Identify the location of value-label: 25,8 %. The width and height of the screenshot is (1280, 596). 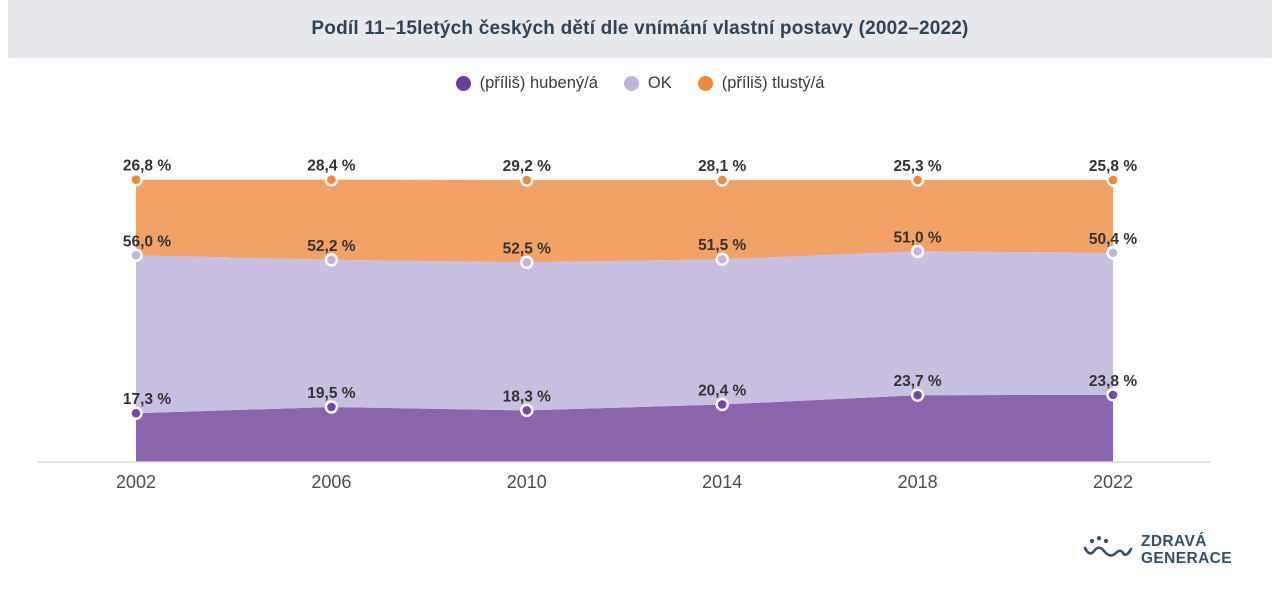
(1113, 166).